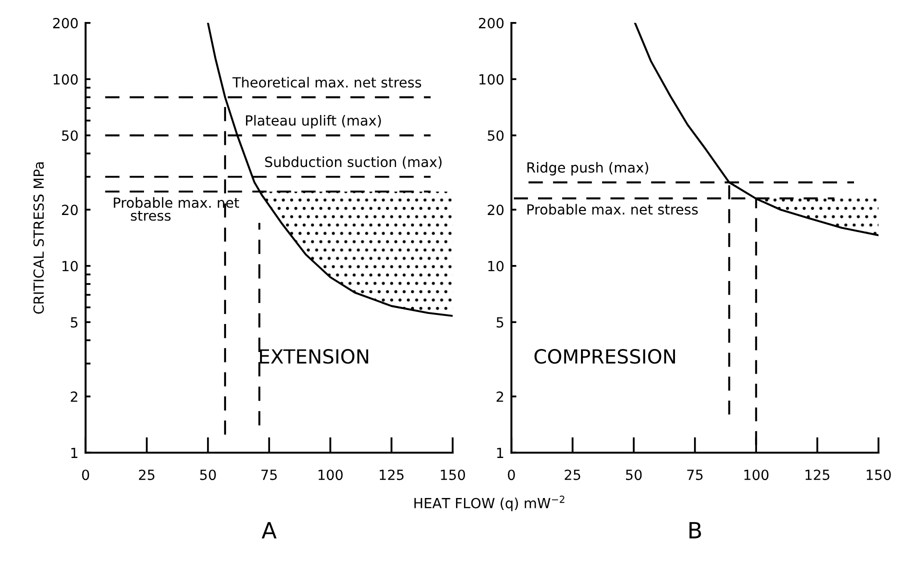 The image size is (901, 573). I want to click on y-axis-title: CRITICAL STRESS MPa, so click(38, 238).